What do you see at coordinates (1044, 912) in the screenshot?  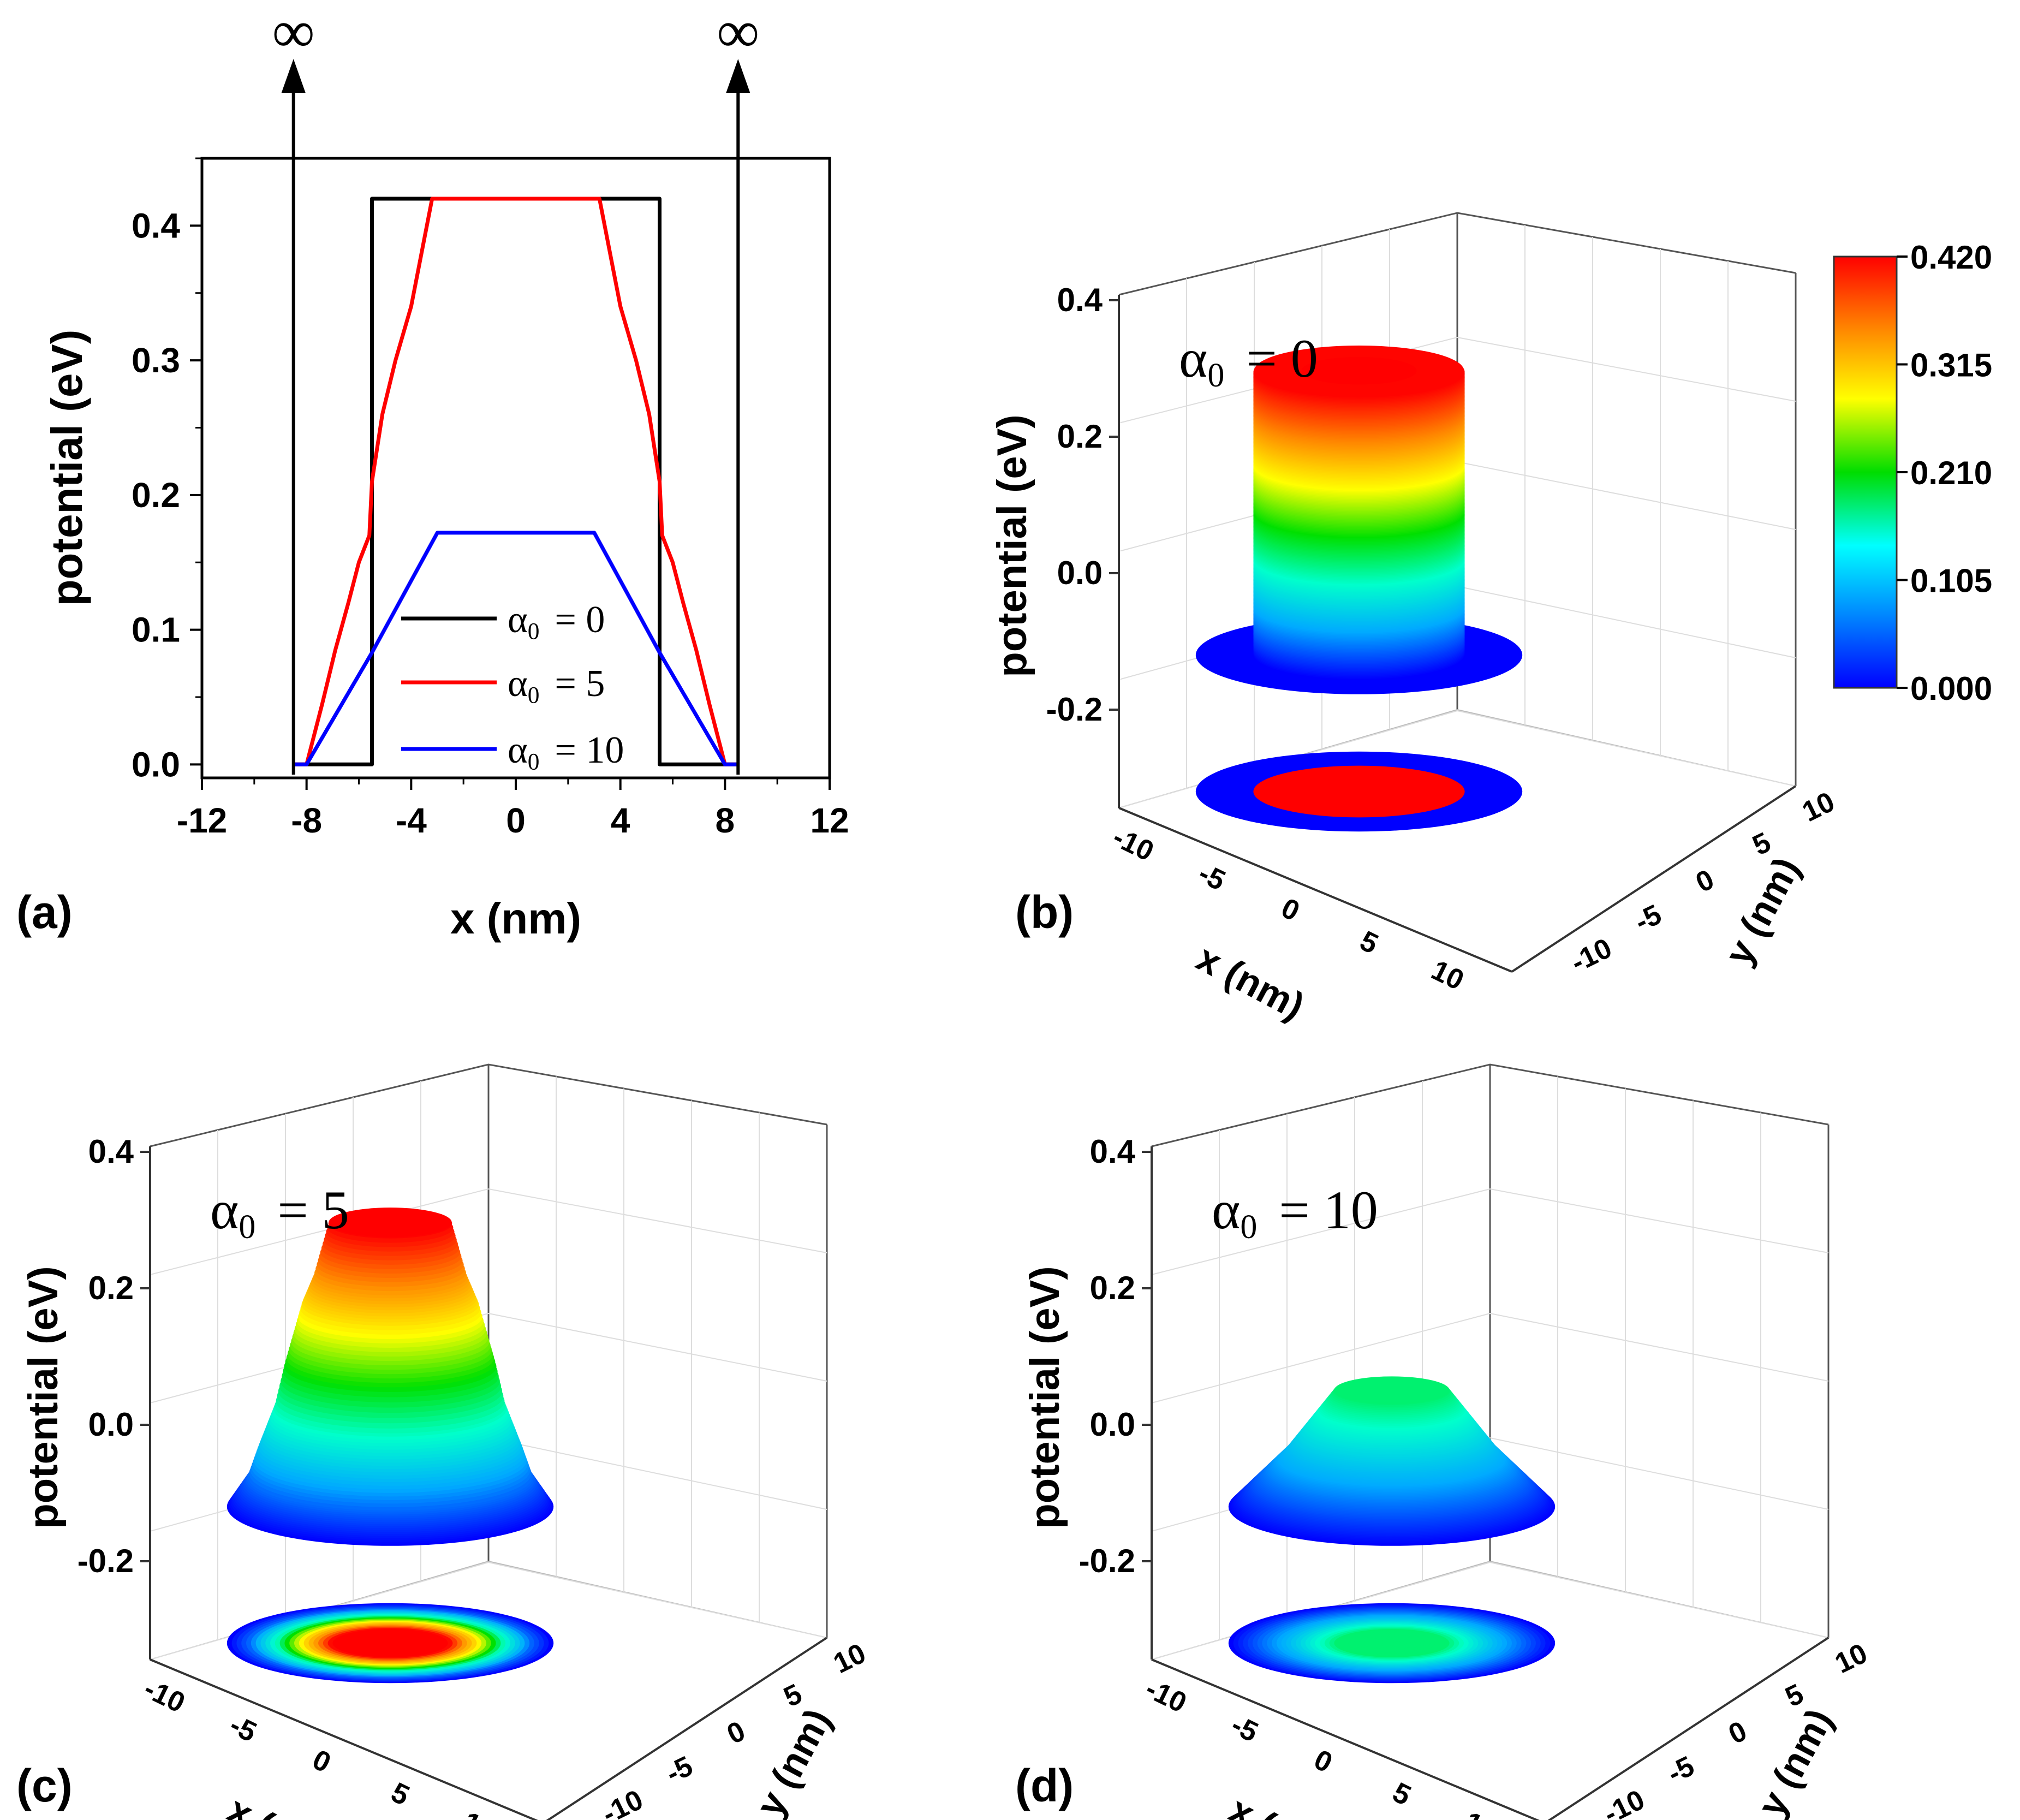 I see `panel-label-b: (b)` at bounding box center [1044, 912].